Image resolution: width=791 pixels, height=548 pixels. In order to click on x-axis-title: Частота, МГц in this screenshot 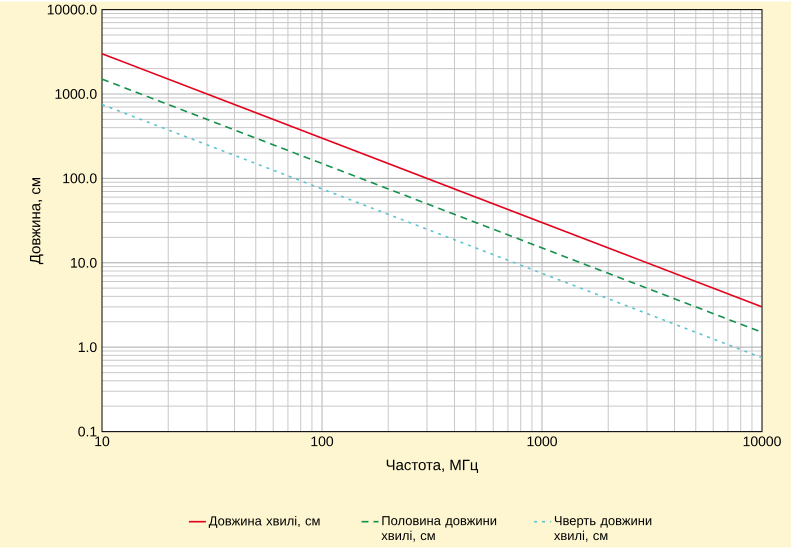, I will do `click(432, 467)`.